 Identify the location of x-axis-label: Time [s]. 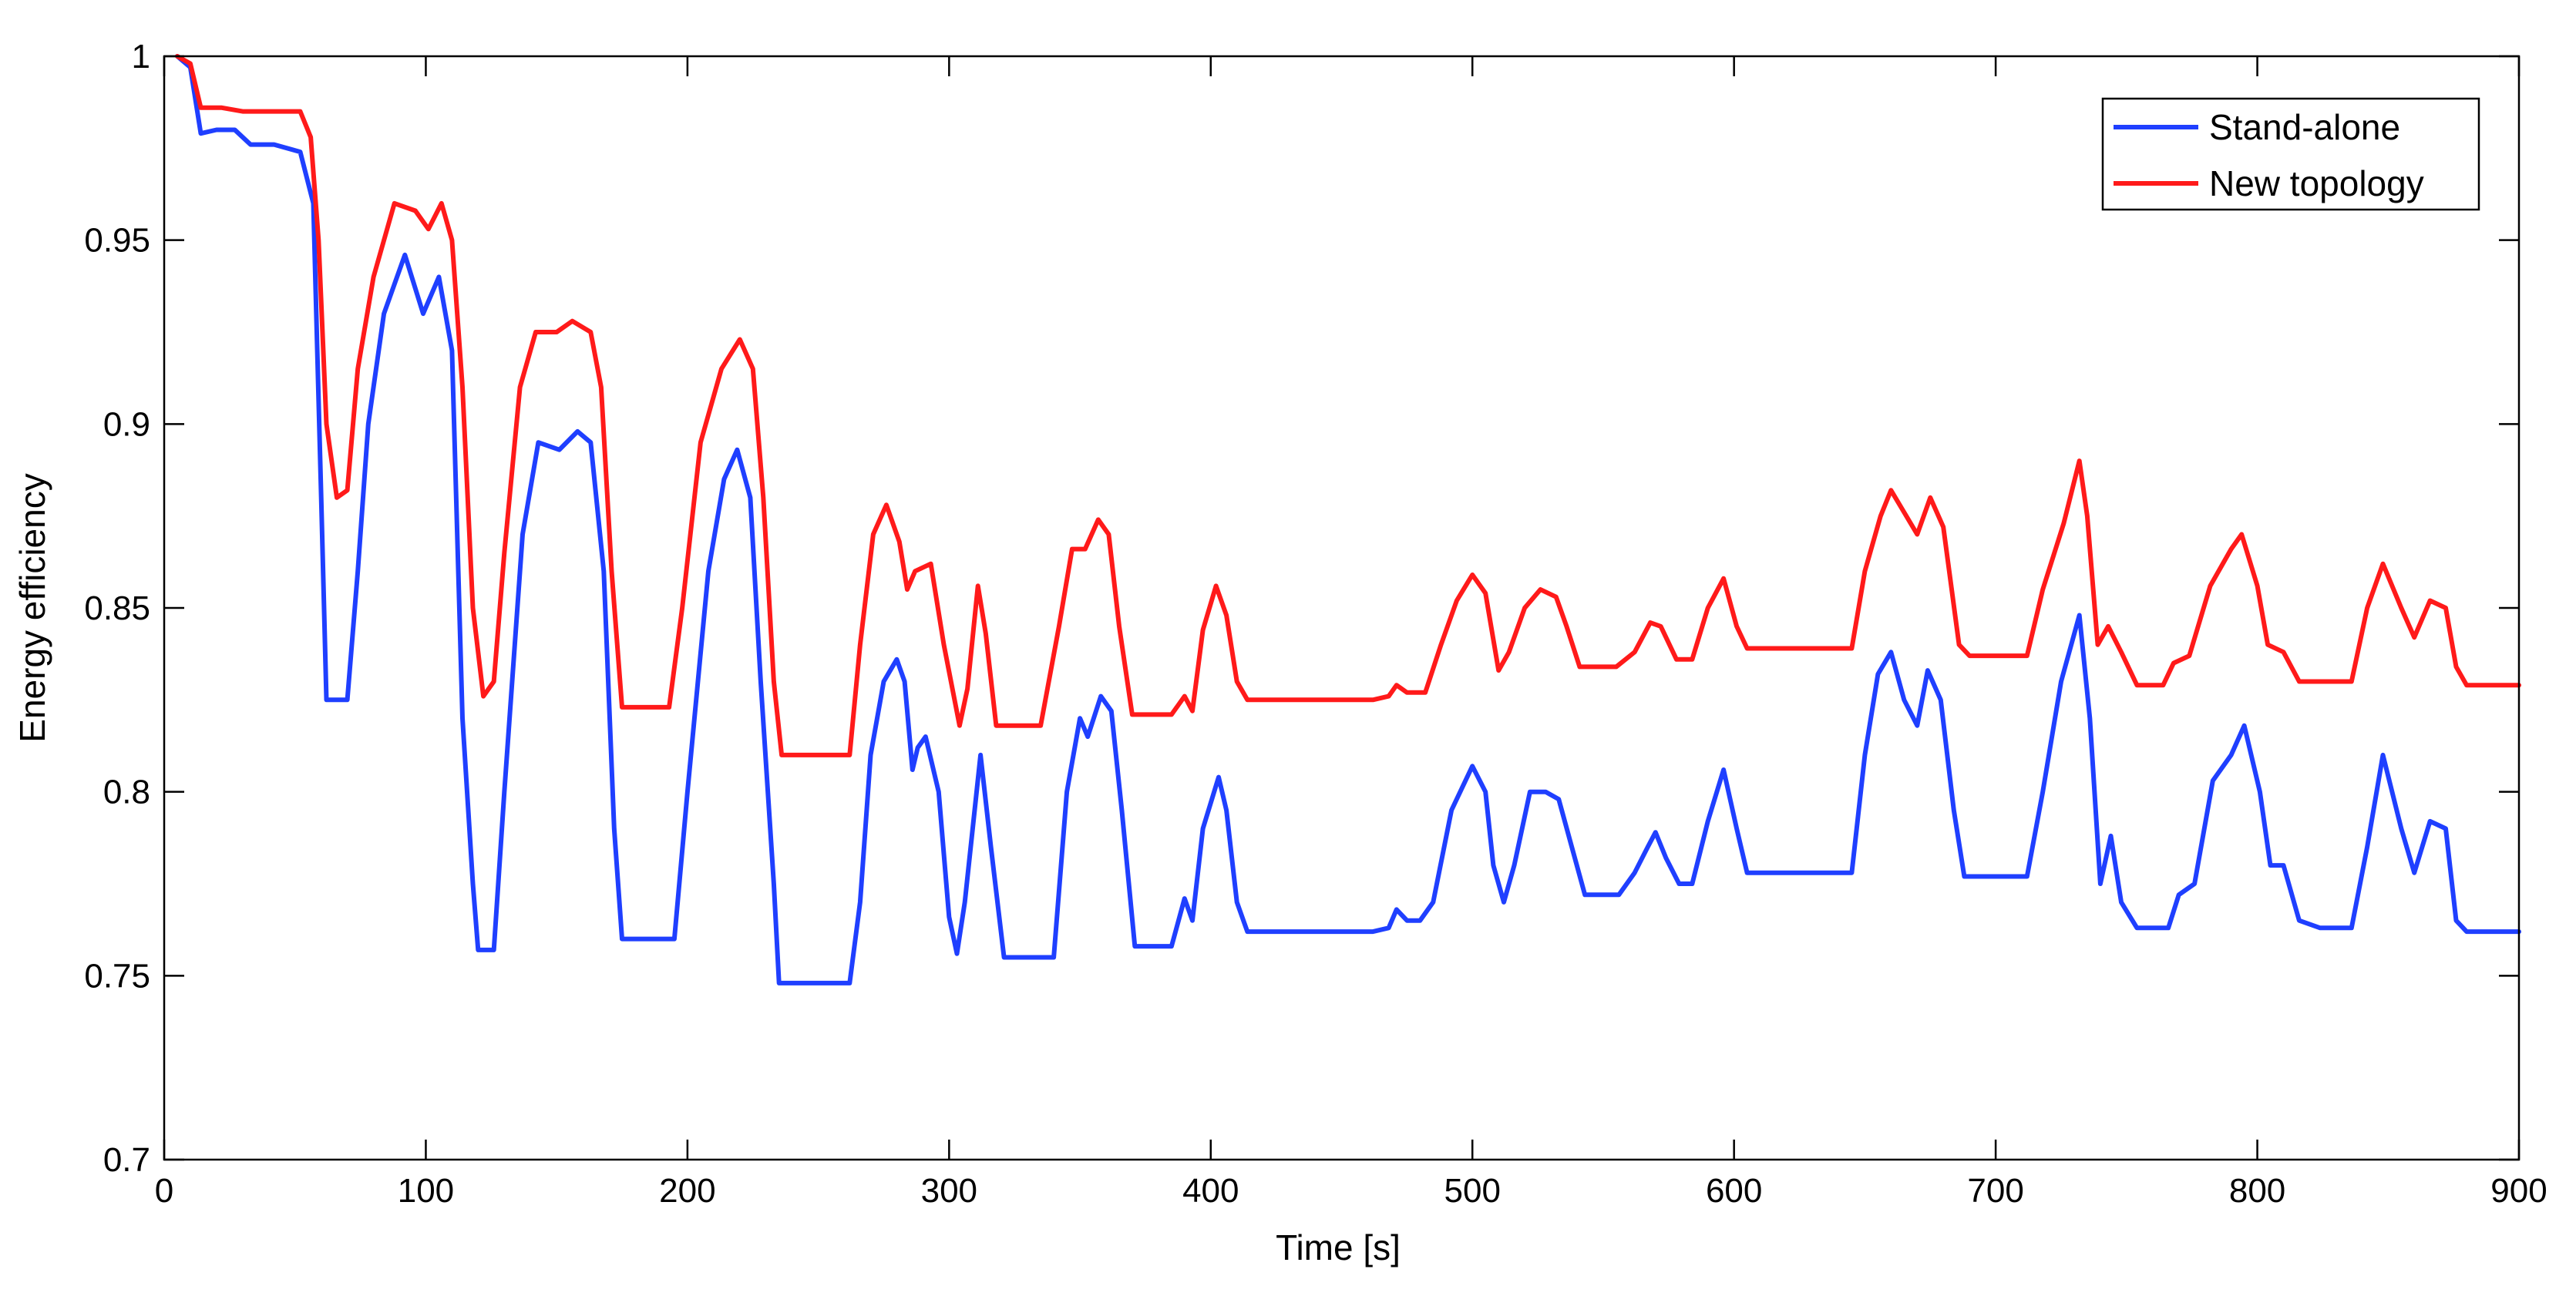
(1338, 1247).